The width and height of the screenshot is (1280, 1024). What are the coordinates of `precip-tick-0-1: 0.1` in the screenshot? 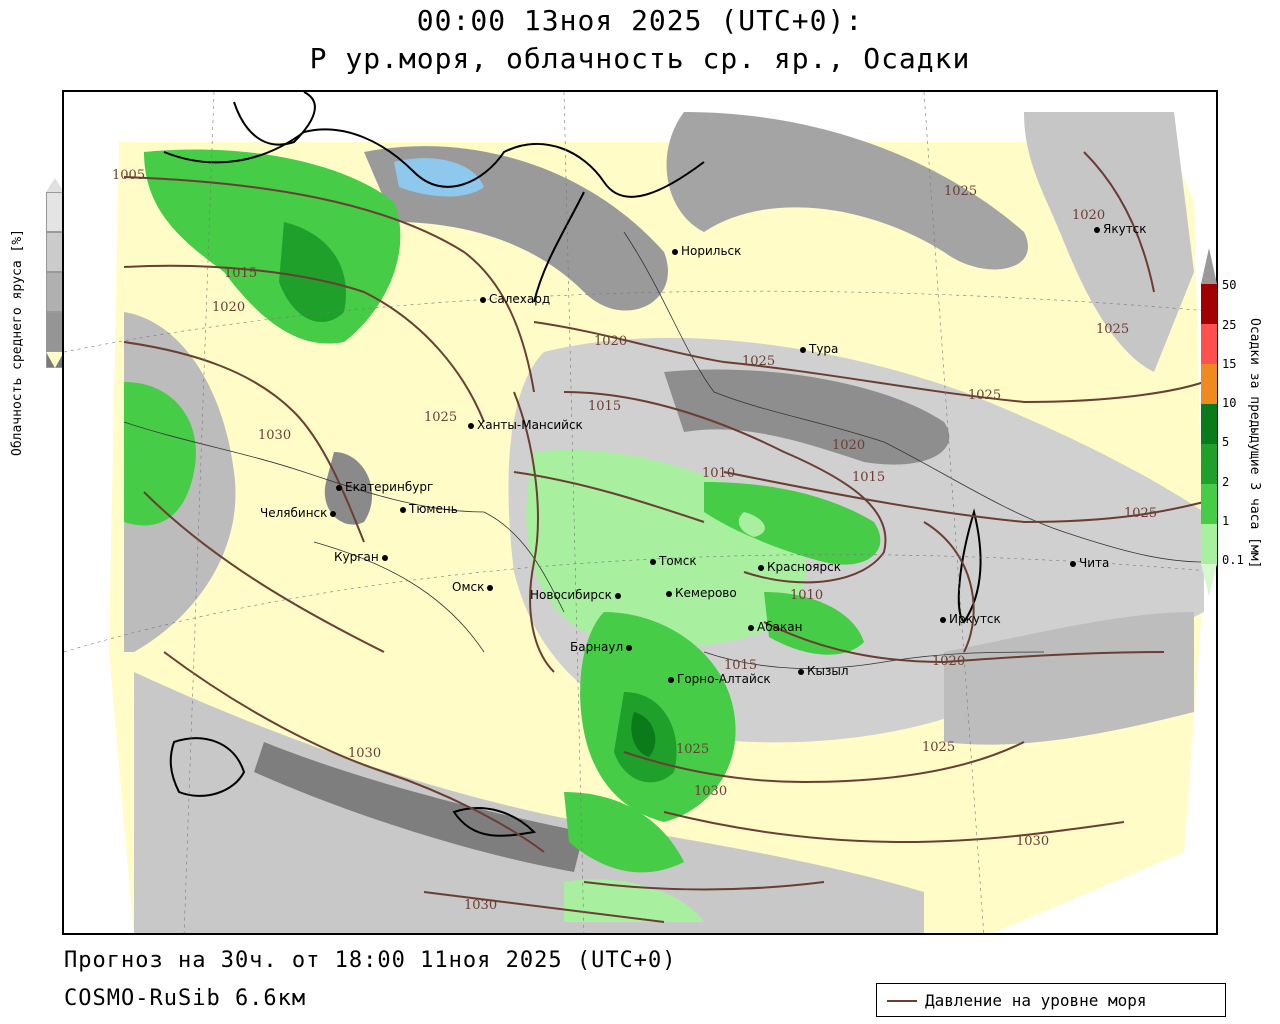 It's located at (1233, 560).